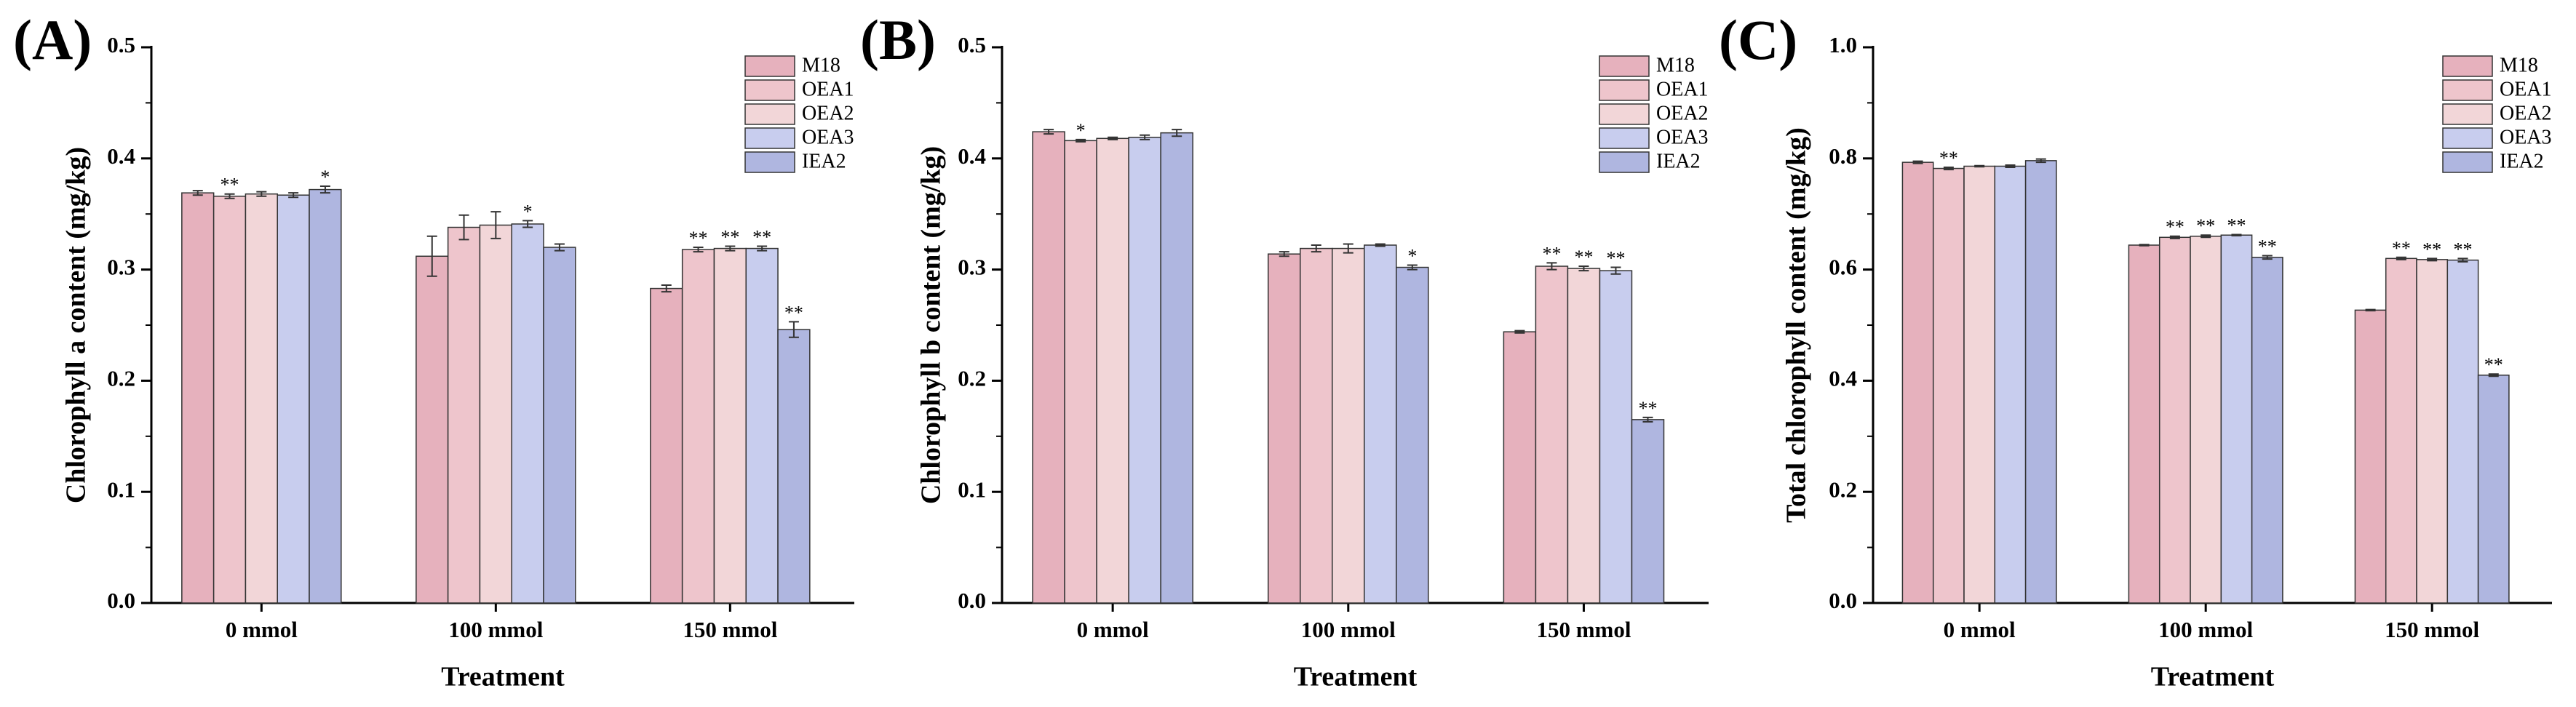 The image size is (2576, 707). What do you see at coordinates (2213, 677) in the screenshot?
I see `x-axis-label: Treatment` at bounding box center [2213, 677].